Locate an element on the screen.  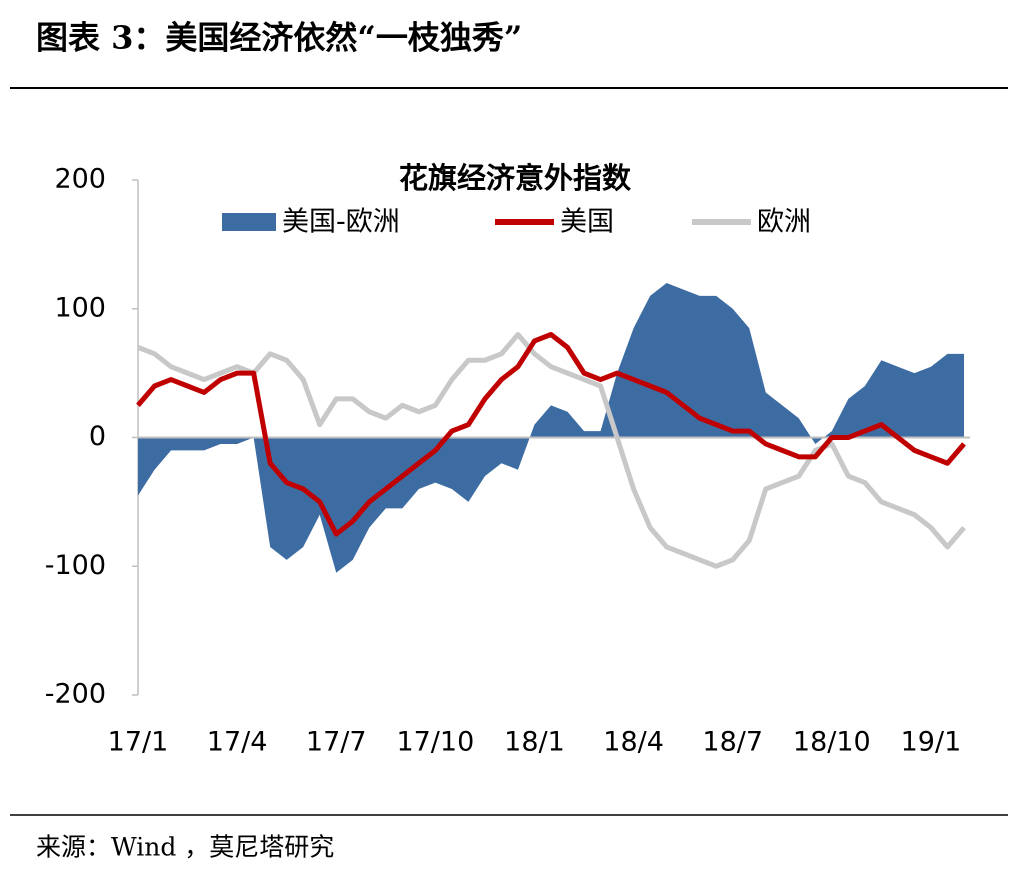
legend-swatch is located at coordinates (249, 222).